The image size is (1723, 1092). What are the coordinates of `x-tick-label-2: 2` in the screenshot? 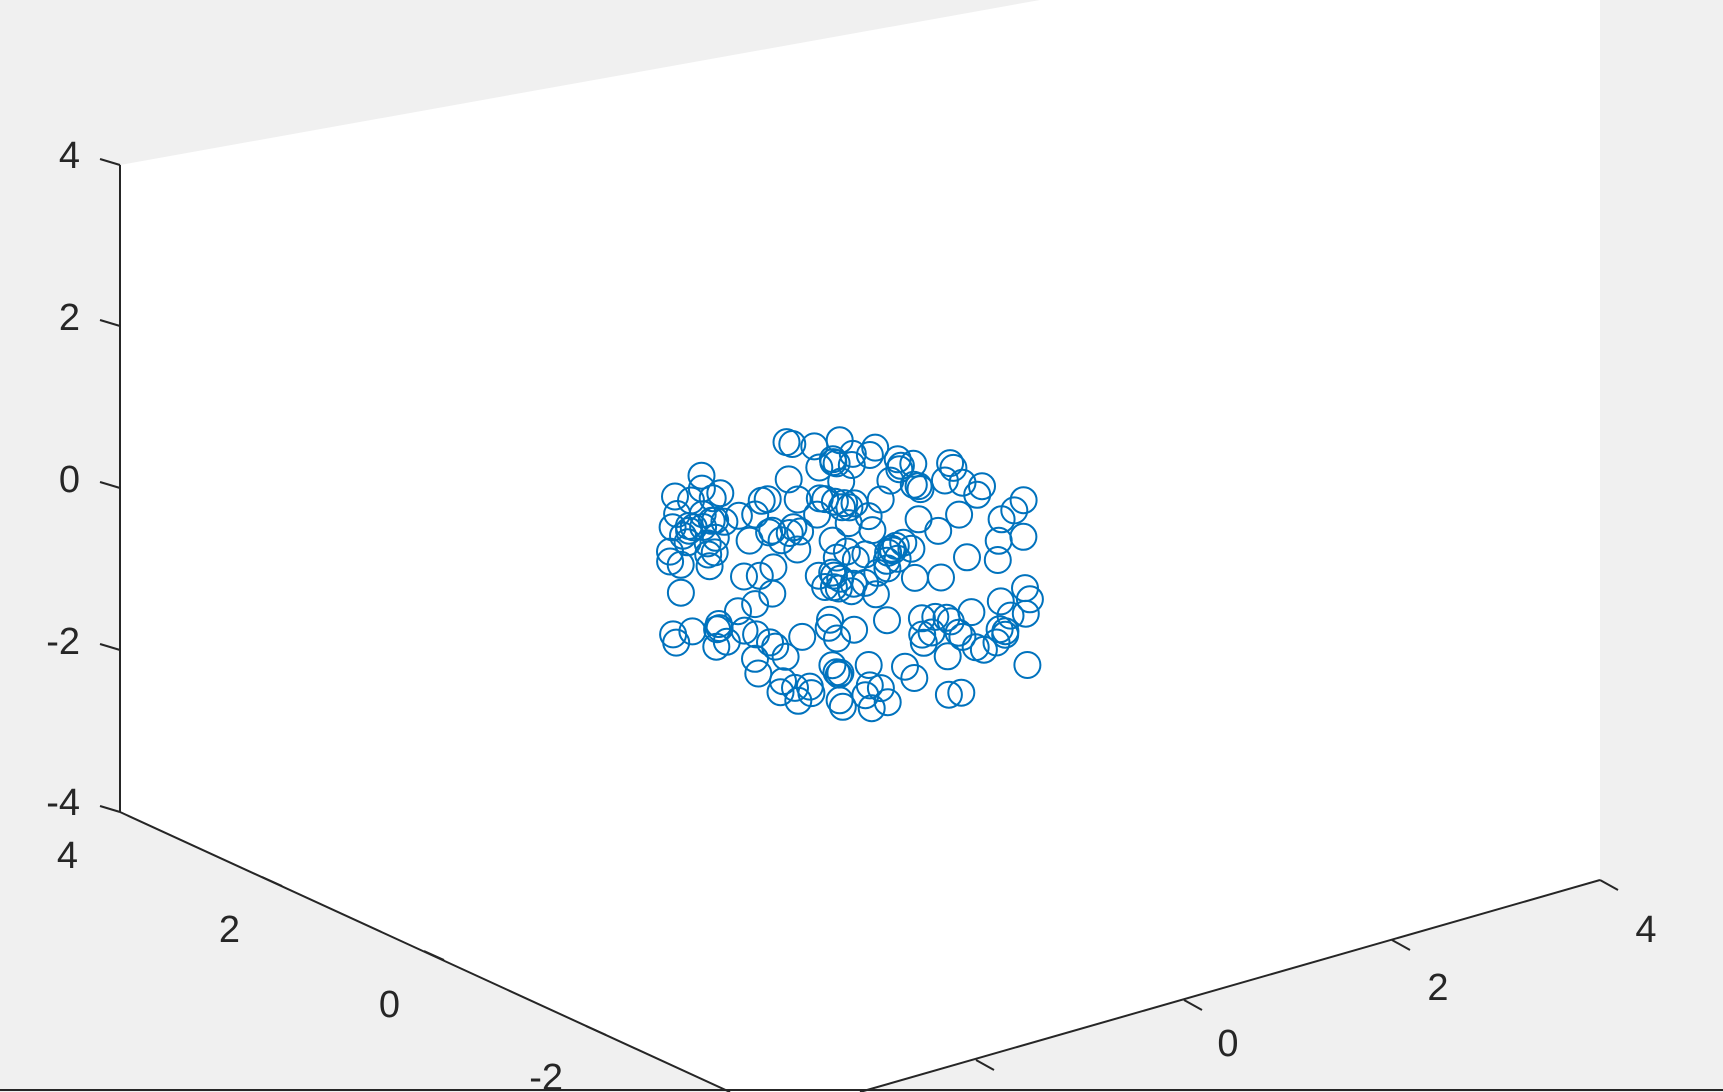 It's located at (1437, 988).